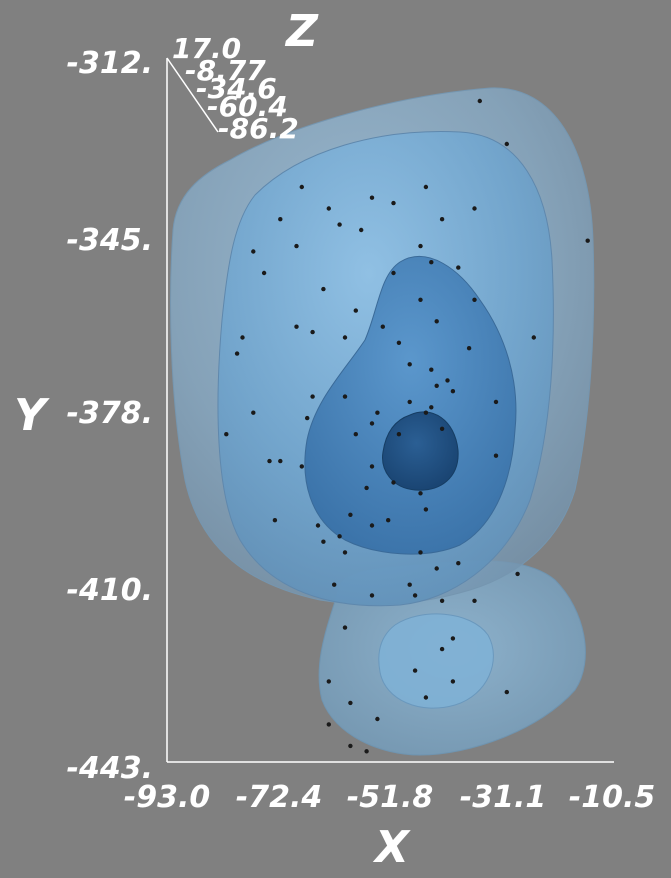 This screenshot has height=878, width=671. I want to click on z-axis-title: Z, so click(301, 31).